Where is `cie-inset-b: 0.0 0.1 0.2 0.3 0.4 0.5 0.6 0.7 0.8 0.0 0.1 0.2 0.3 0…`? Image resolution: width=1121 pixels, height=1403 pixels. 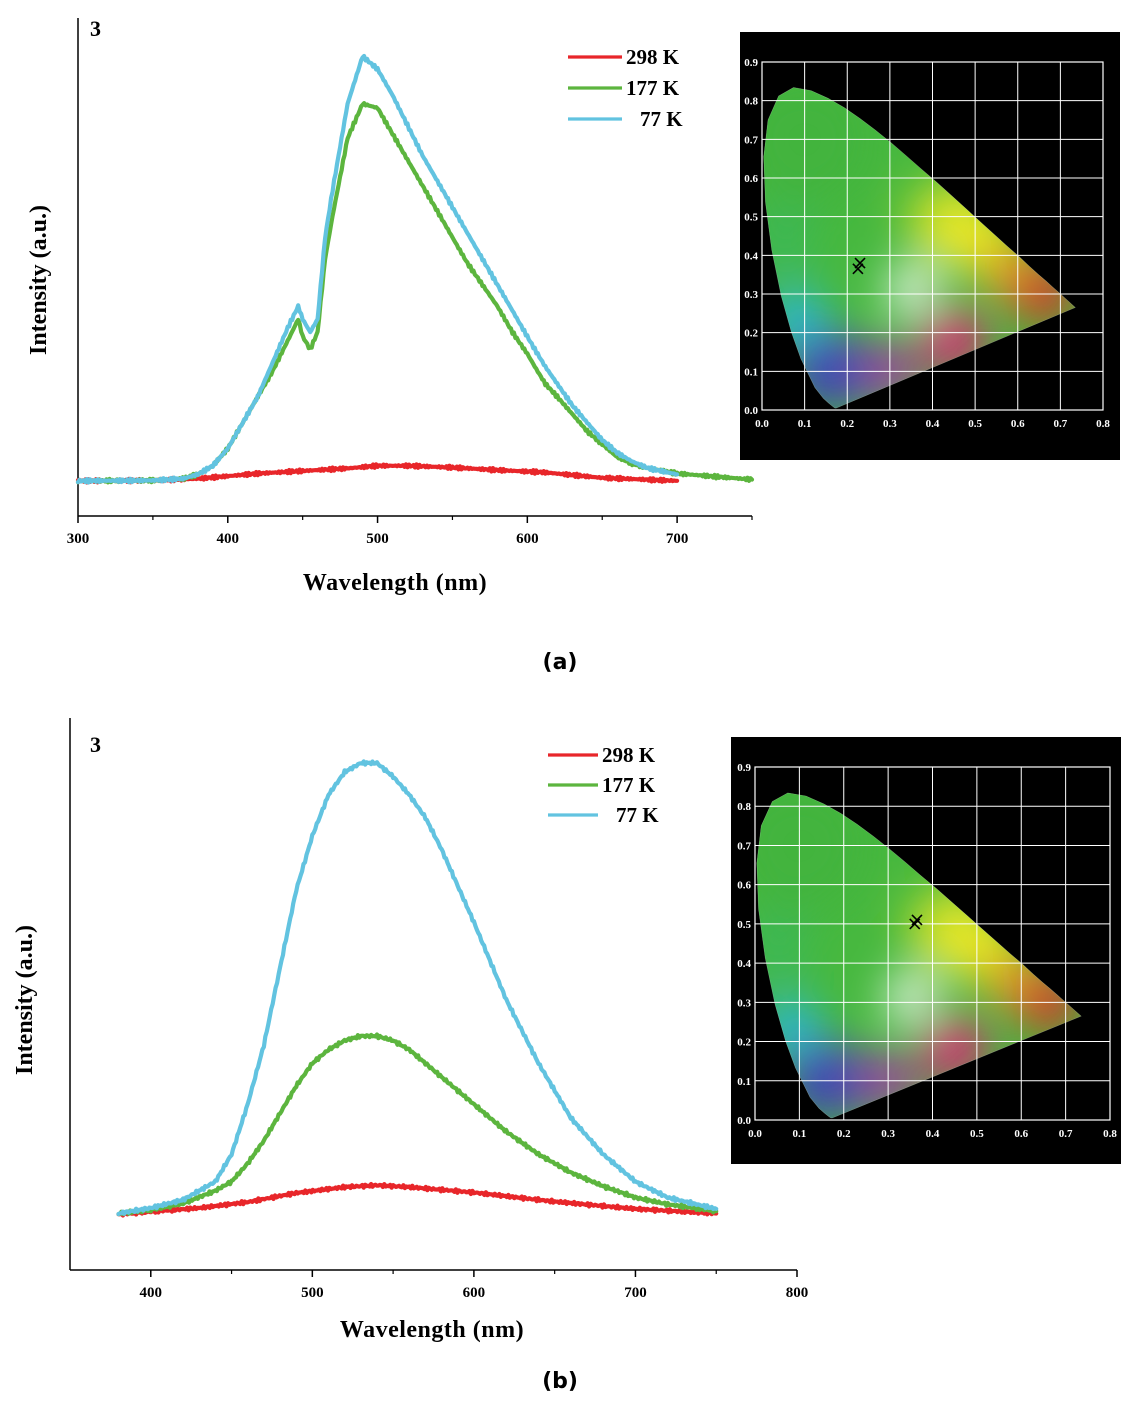
cie-inset-b: 0.0 0.1 0.2 0.3 0.4 0.5 0.6 0.7 0.8 0.0 0.1 0.2 0.3 0… is located at coordinates (926, 950).